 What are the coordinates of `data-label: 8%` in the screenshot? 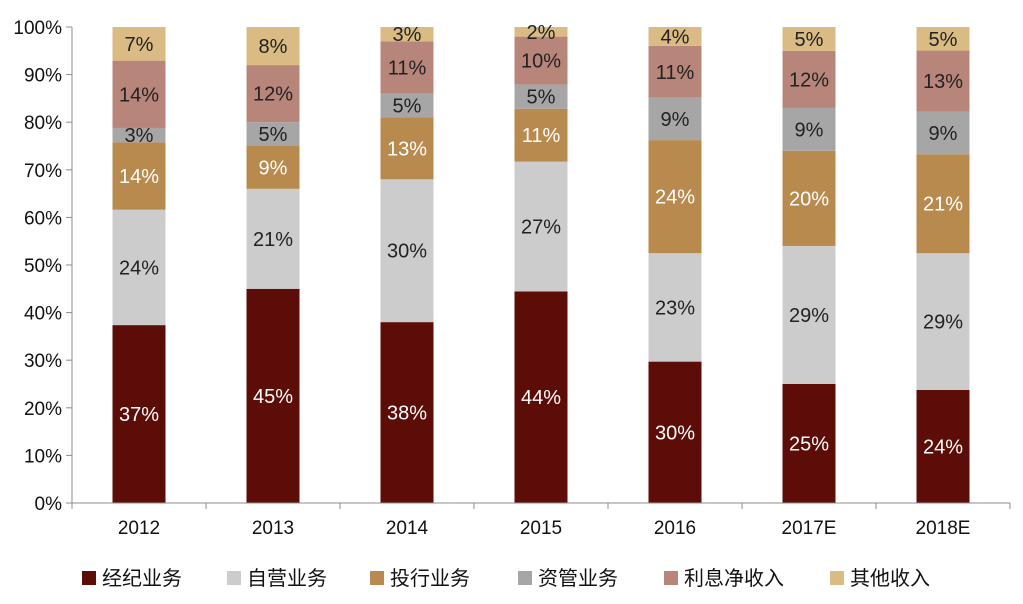 It's located at (273, 47).